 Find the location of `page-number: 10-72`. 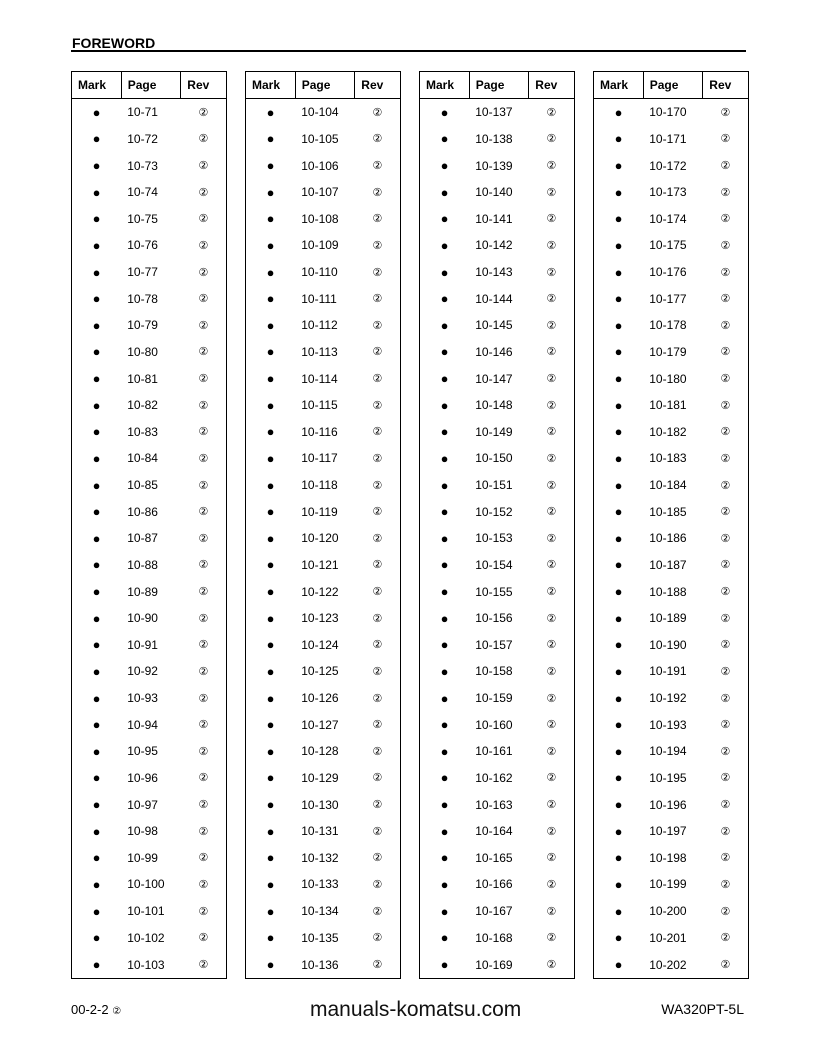

page-number: 10-72 is located at coordinates (142, 138).